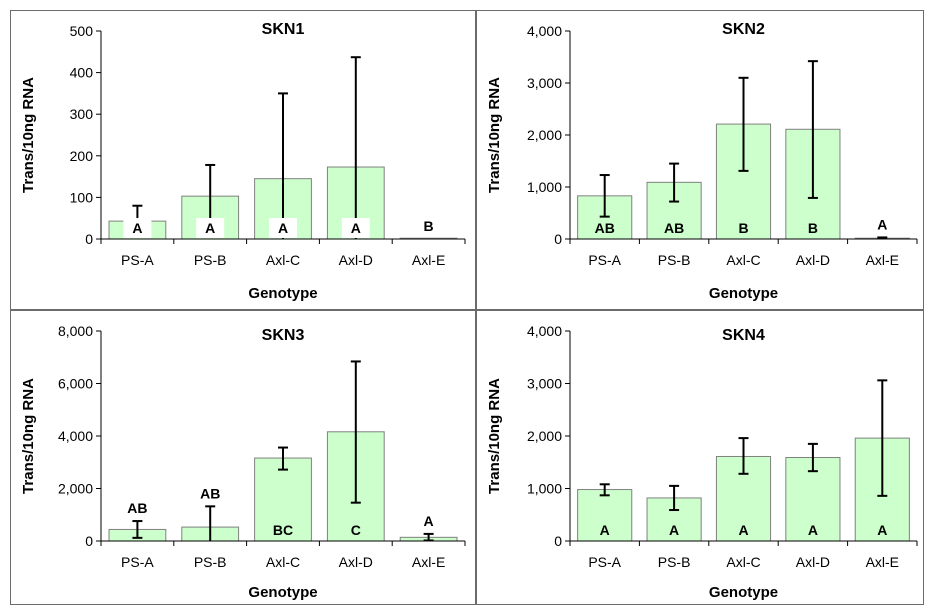 The height and width of the screenshot is (607, 934). What do you see at coordinates (75, 331) in the screenshot?
I see `y-tick-label: 8,000` at bounding box center [75, 331].